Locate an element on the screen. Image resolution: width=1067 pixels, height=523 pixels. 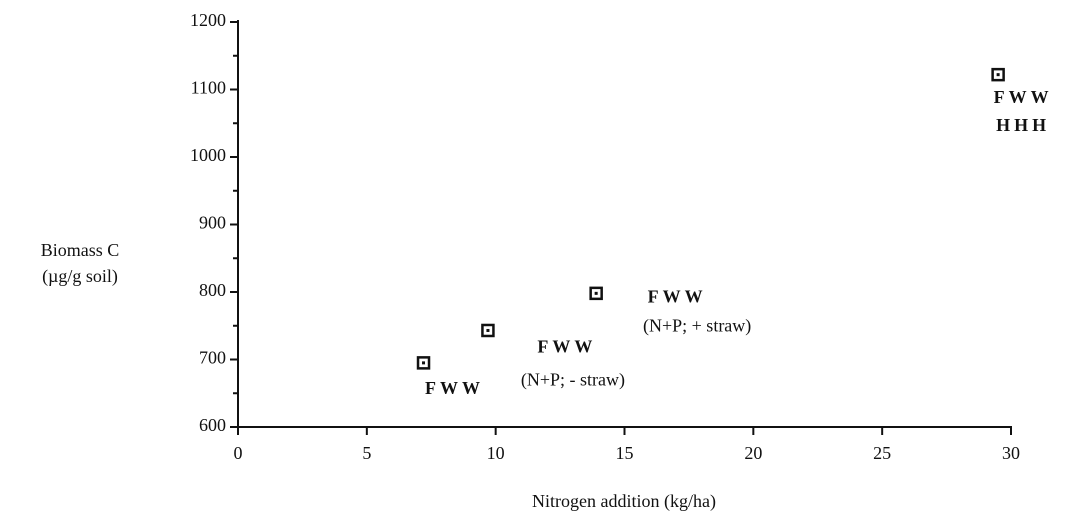
x-tick-label: 0 is located at coordinates (238, 453).